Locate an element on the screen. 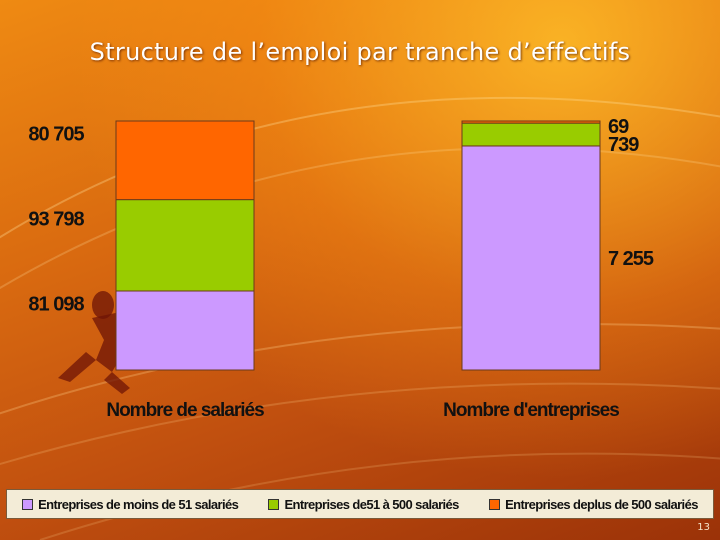 This screenshot has height=540, width=720. page-number: 13 is located at coordinates (703, 527).